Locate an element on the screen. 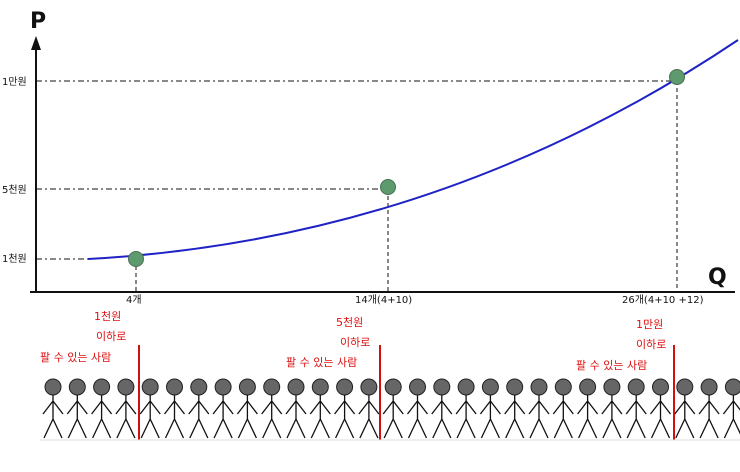 Image resolution: width=740 pixels, height=472 pixels. price-label-1000: 1천원 is located at coordinates (14, 259).